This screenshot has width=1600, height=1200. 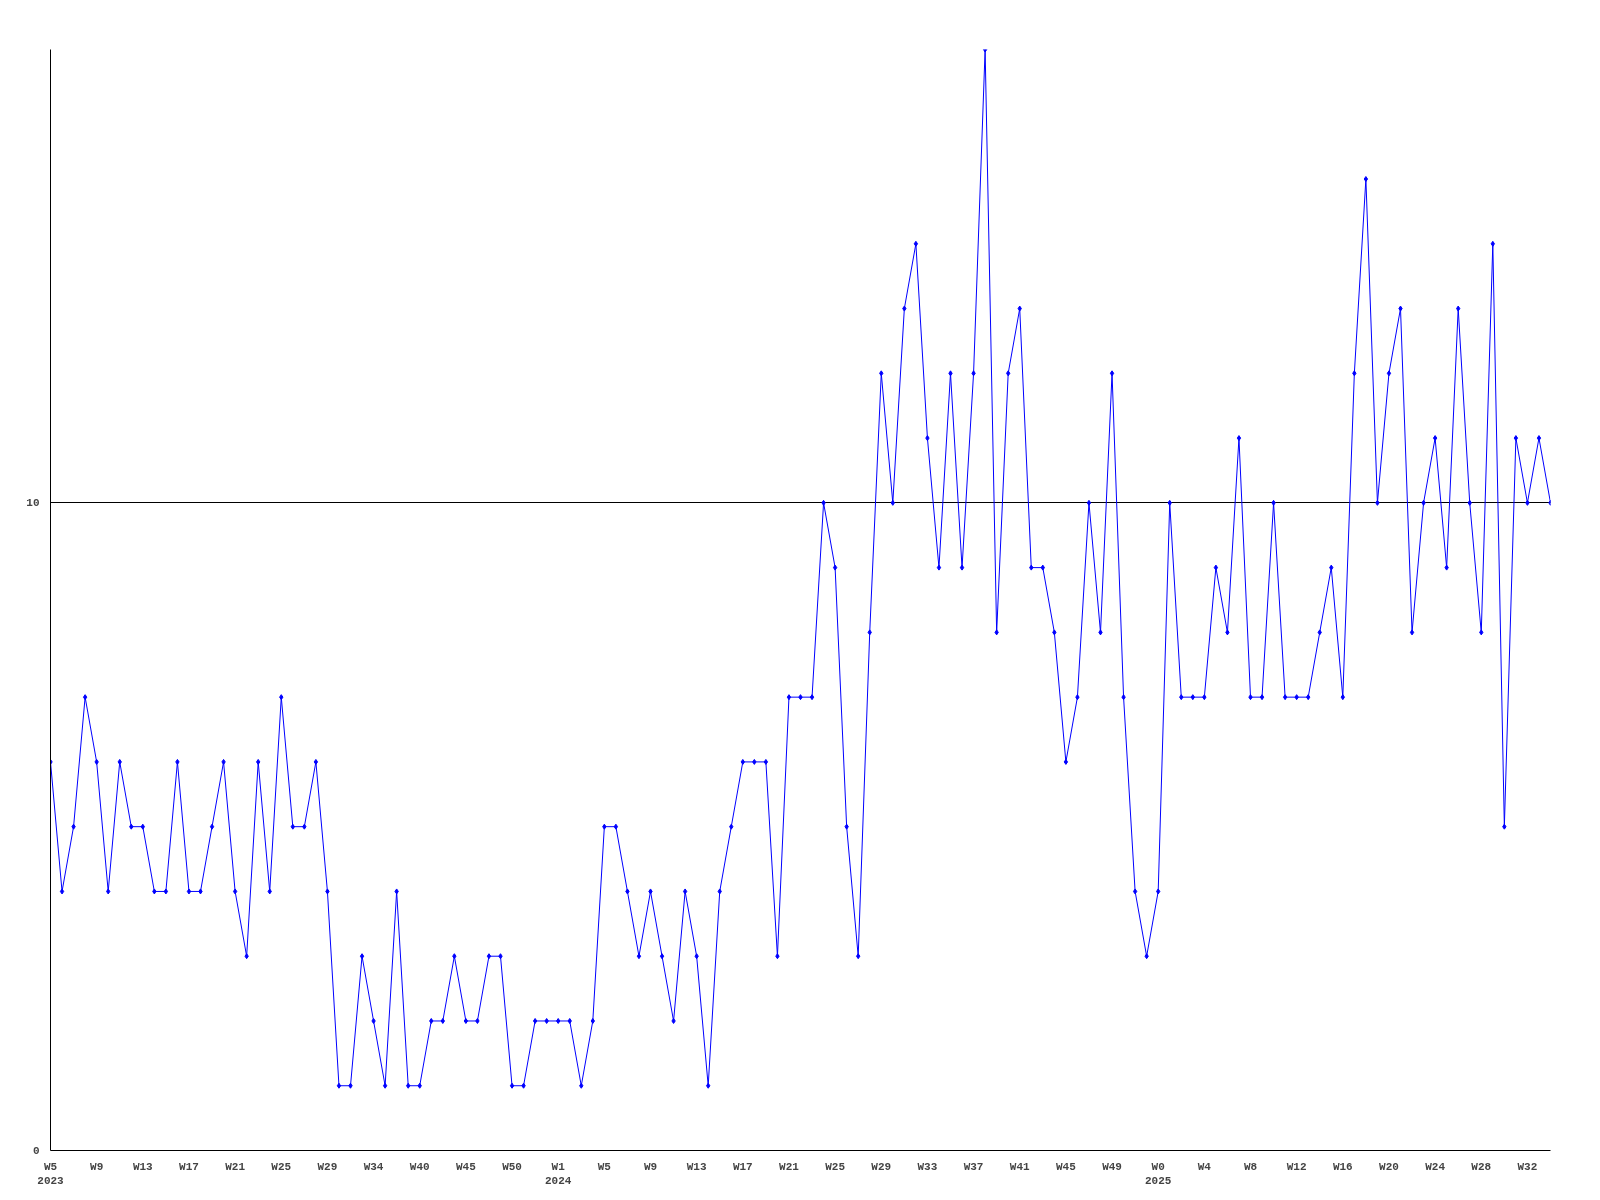 I want to click on x-tick-label: W24, so click(x=1435, y=1166).